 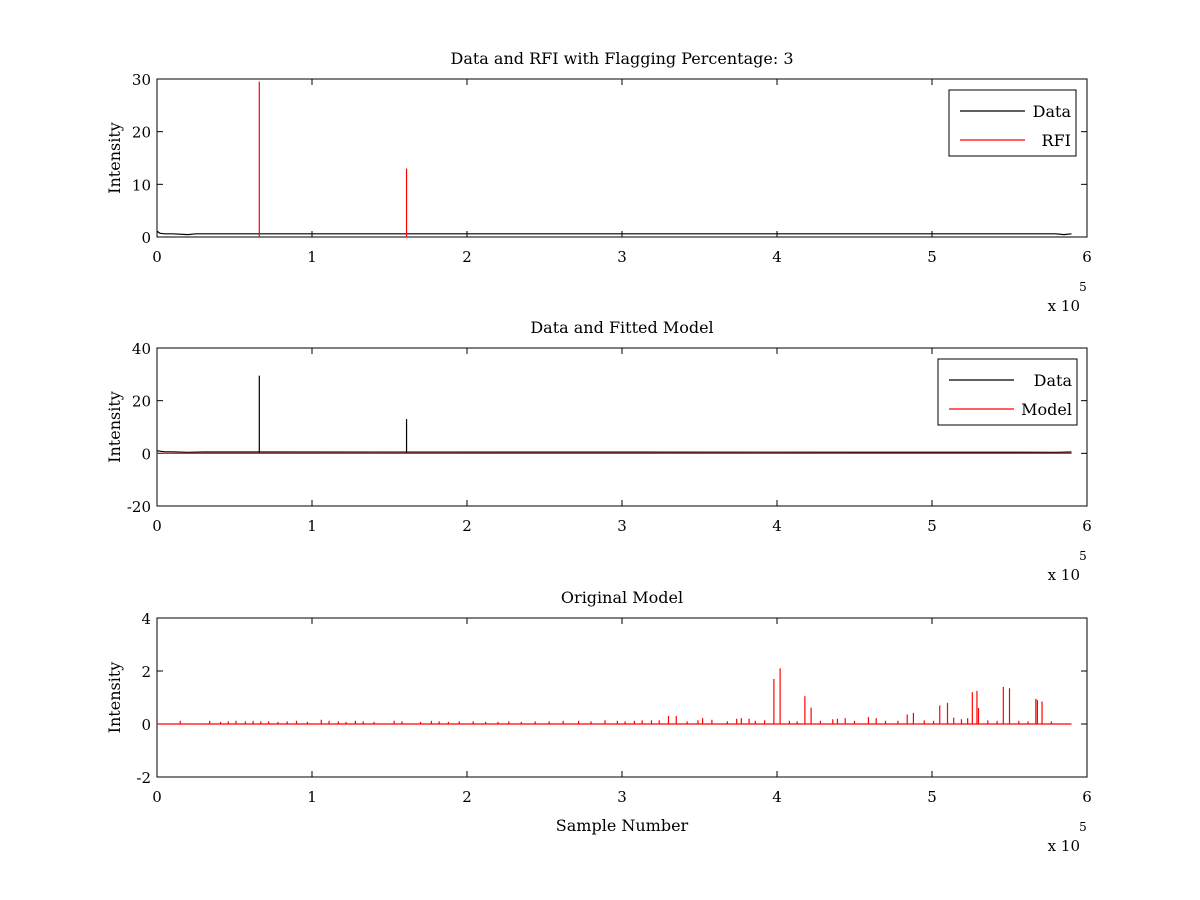 What do you see at coordinates (146, 672) in the screenshot?
I see `y-tick-label: 2` at bounding box center [146, 672].